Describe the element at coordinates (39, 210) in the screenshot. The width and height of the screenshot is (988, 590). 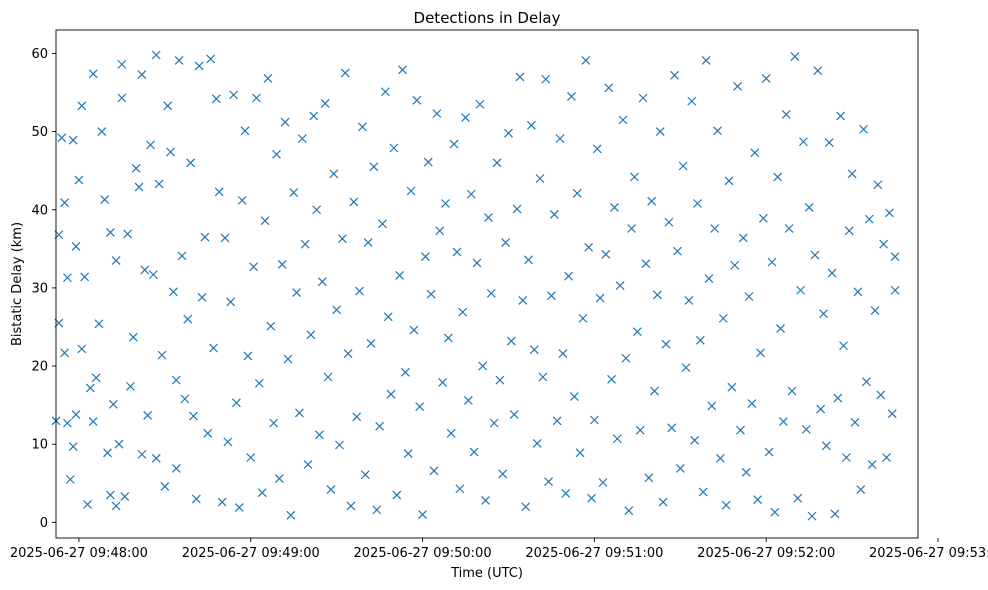
I see `y-tick-label: 40` at that location.